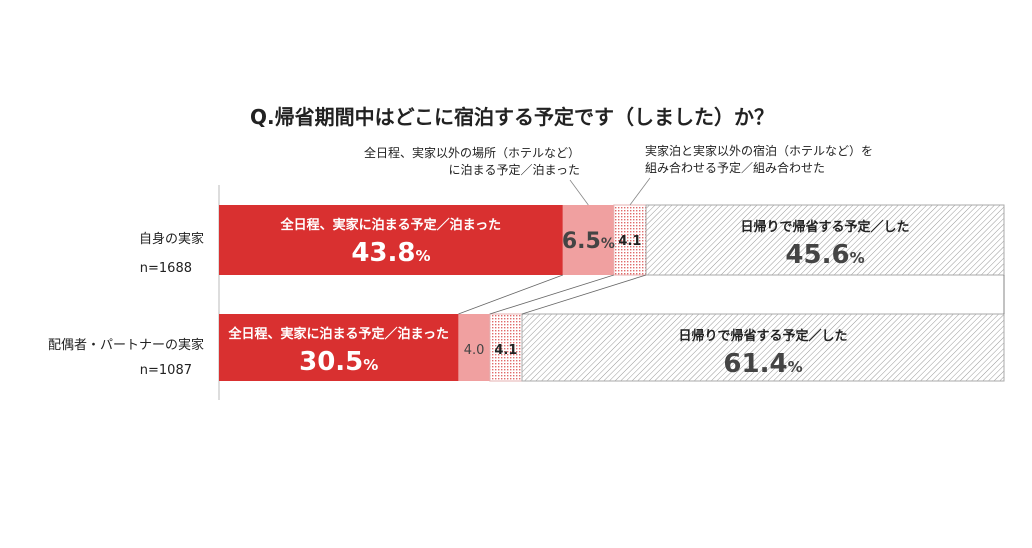 The width and height of the screenshot is (1032, 548). Describe the element at coordinates (759, 150) in the screenshot. I see `callout-text: 実家泊と実家以外の宿泊（ホテルなど）を` at that location.